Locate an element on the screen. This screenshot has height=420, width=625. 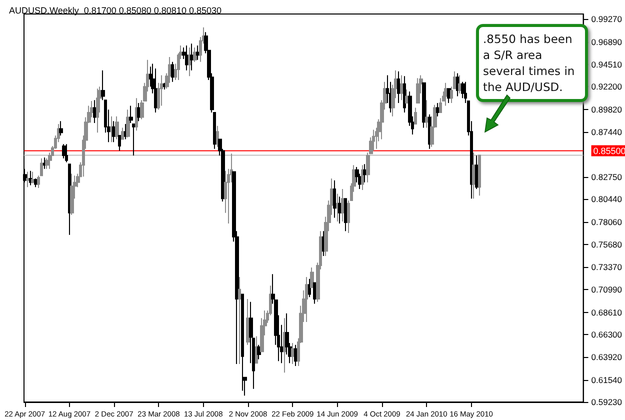
y-tick-label: 0.61540 is located at coordinates (606, 379).